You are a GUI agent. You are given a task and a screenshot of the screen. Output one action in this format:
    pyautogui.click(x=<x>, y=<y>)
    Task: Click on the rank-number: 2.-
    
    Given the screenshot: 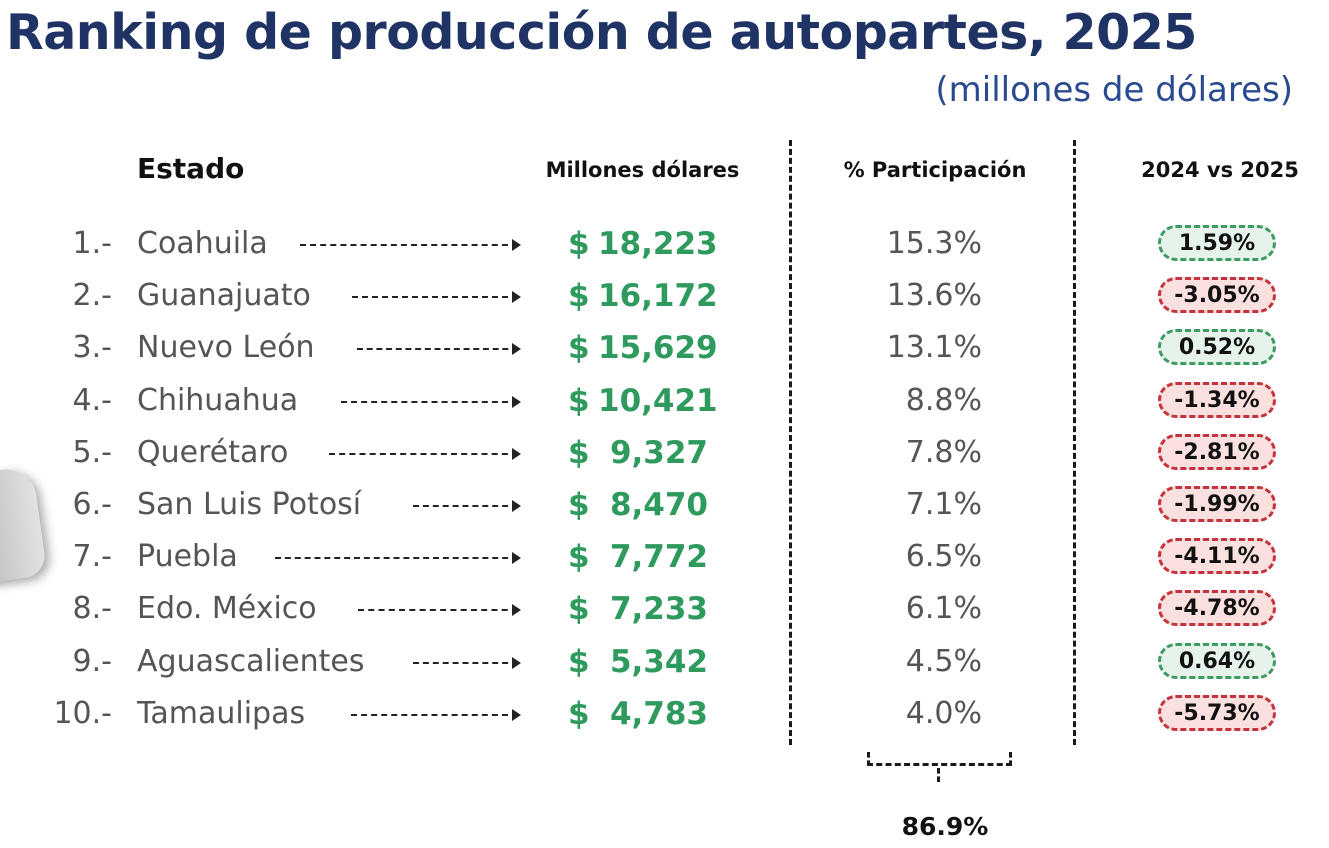 What is the action you would take?
    pyautogui.click(x=92, y=296)
    